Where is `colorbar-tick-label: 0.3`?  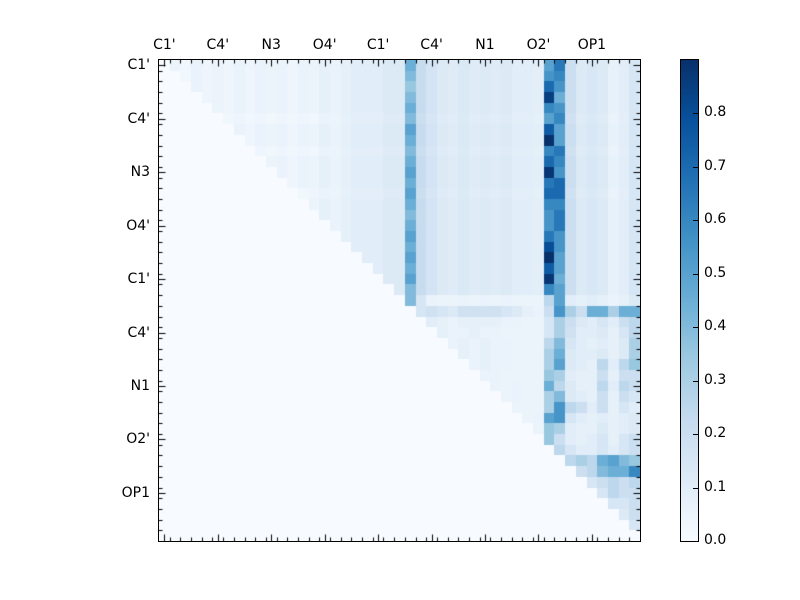 colorbar-tick-label: 0.3 is located at coordinates (715, 379).